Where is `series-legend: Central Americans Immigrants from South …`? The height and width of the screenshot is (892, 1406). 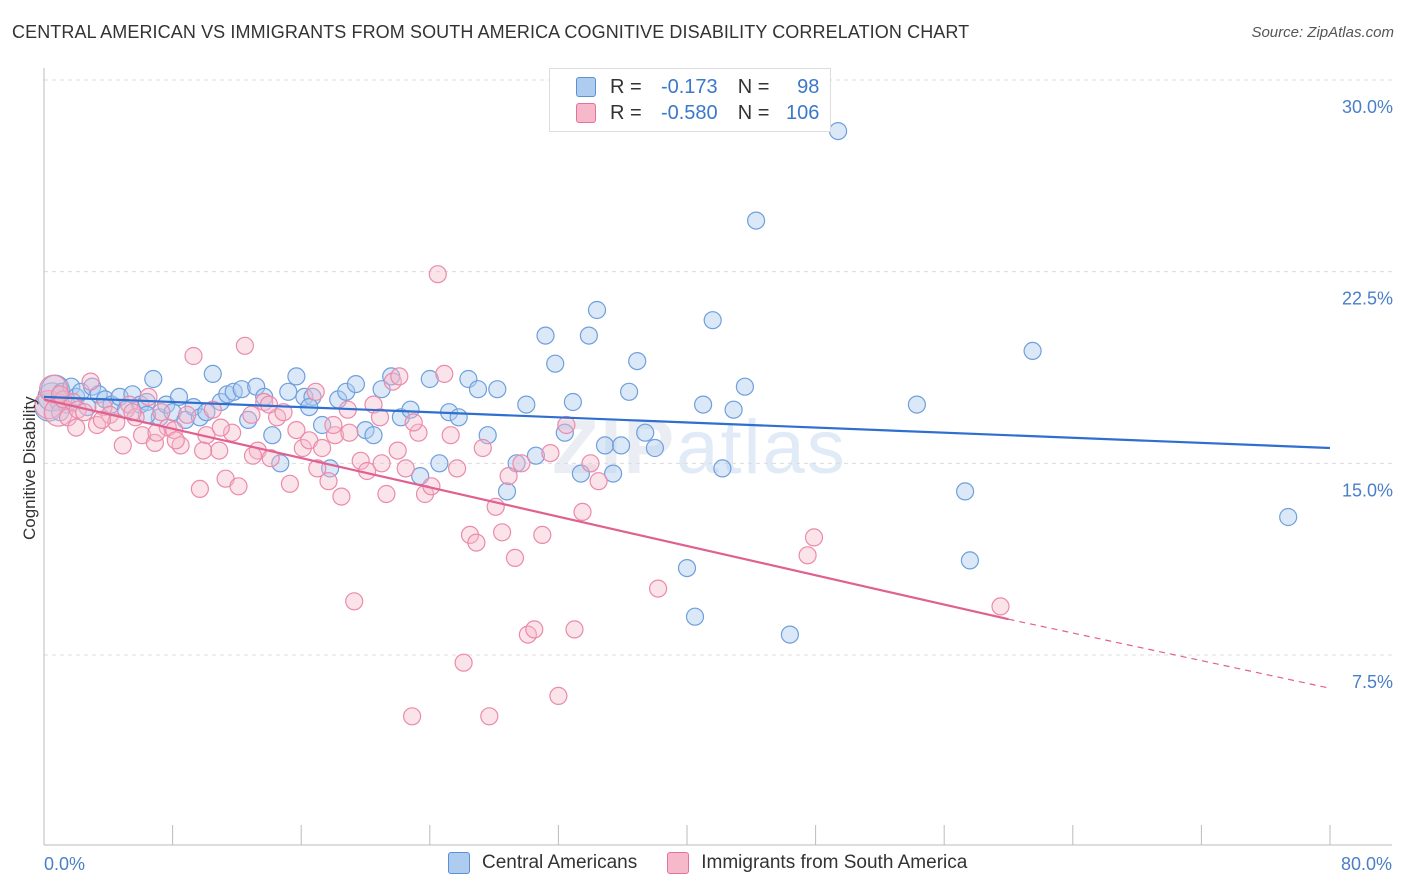 series-legend: Central Americans Immigrants from South … is located at coordinates (722, 863).